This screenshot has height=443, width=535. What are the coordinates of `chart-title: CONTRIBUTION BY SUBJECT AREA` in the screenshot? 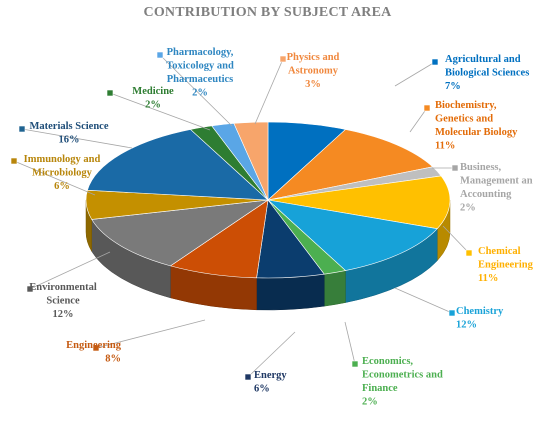 It's located at (267, 12).